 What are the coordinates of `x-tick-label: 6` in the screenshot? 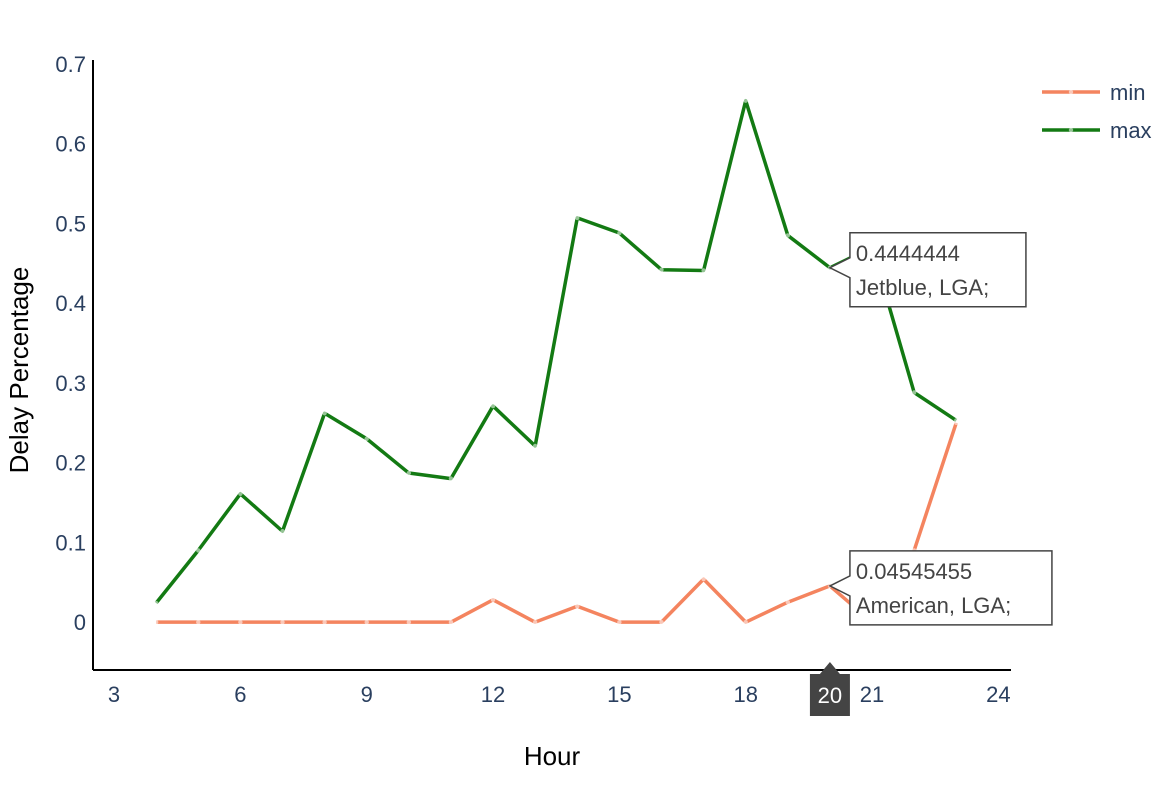 It's located at (240, 694).